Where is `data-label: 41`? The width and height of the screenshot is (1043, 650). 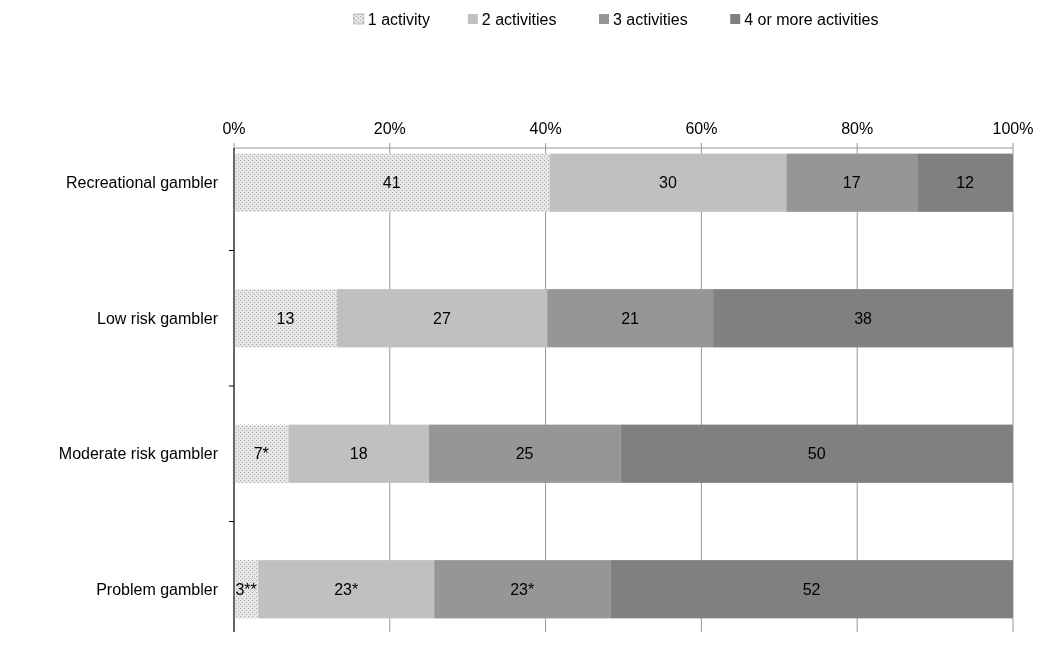
data-label: 41 is located at coordinates (391, 183).